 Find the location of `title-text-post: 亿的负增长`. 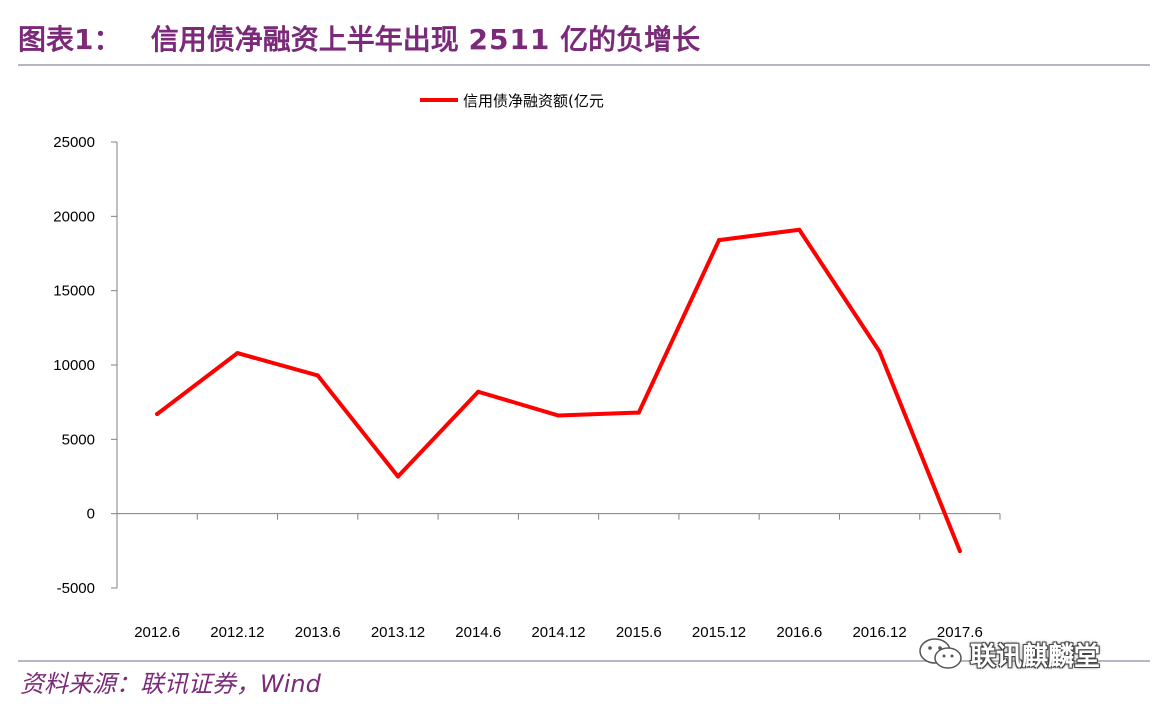

title-text-post: 亿的负增长 is located at coordinates (625, 39).